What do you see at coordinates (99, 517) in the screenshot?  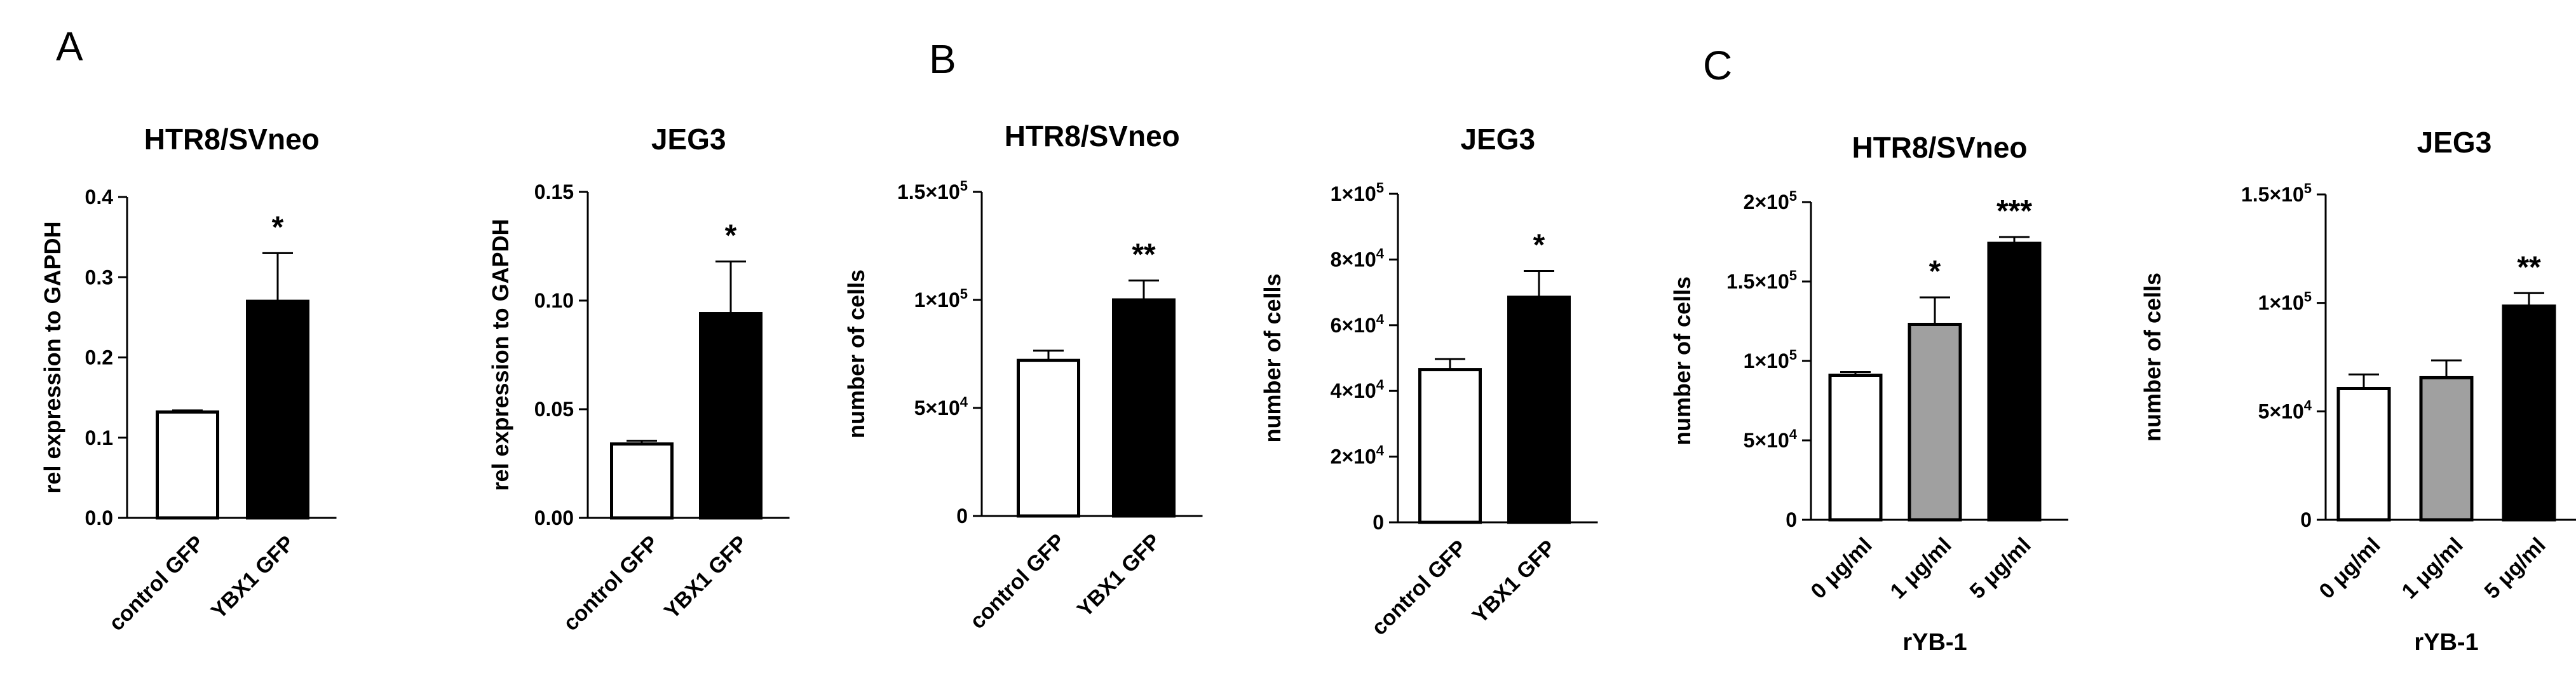 I see `y-tick-label: 0.0` at bounding box center [99, 517].